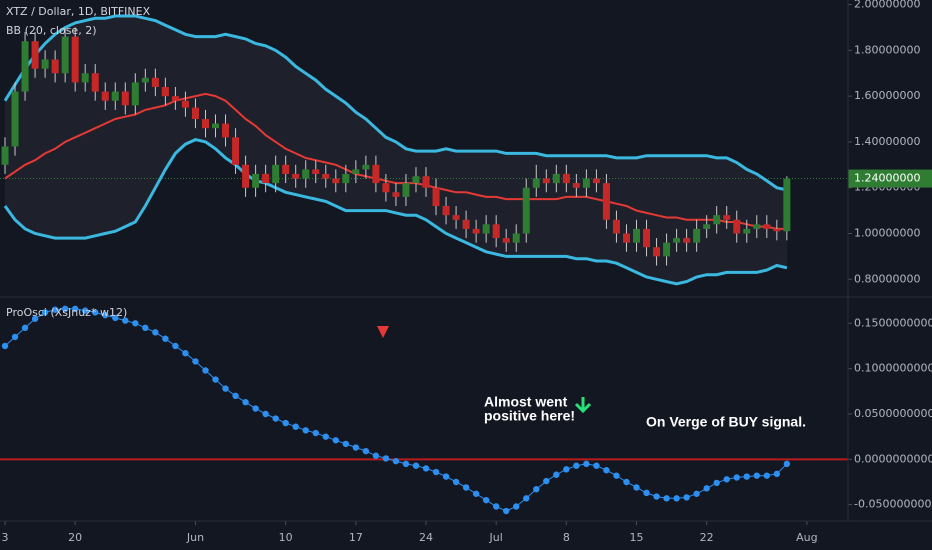 The image size is (932, 550). Describe the element at coordinates (893, 458) in the screenshot. I see `y-tick-label: 0.0000000000` at that location.